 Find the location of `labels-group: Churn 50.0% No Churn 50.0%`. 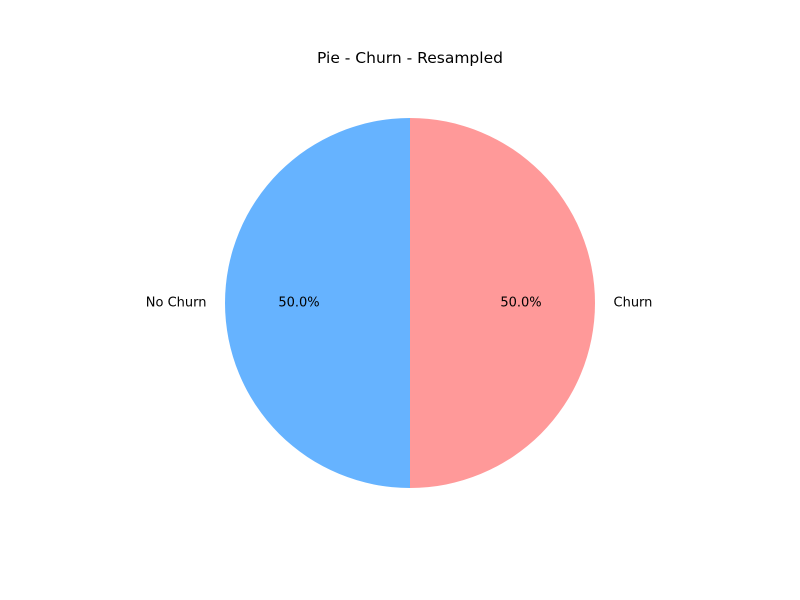

labels-group: Churn 50.0% No Churn 50.0% is located at coordinates (399, 303).